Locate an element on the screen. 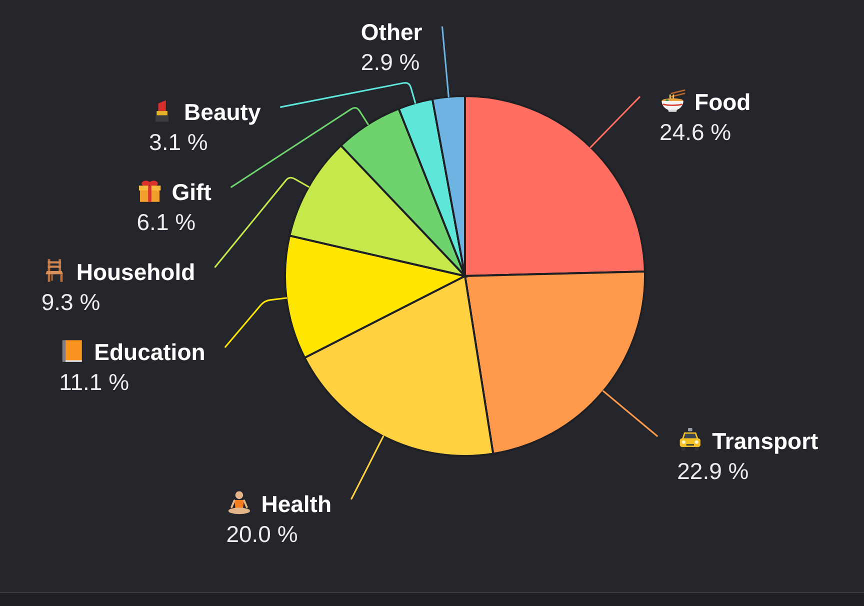  data-label: 22.9 % is located at coordinates (713, 471).